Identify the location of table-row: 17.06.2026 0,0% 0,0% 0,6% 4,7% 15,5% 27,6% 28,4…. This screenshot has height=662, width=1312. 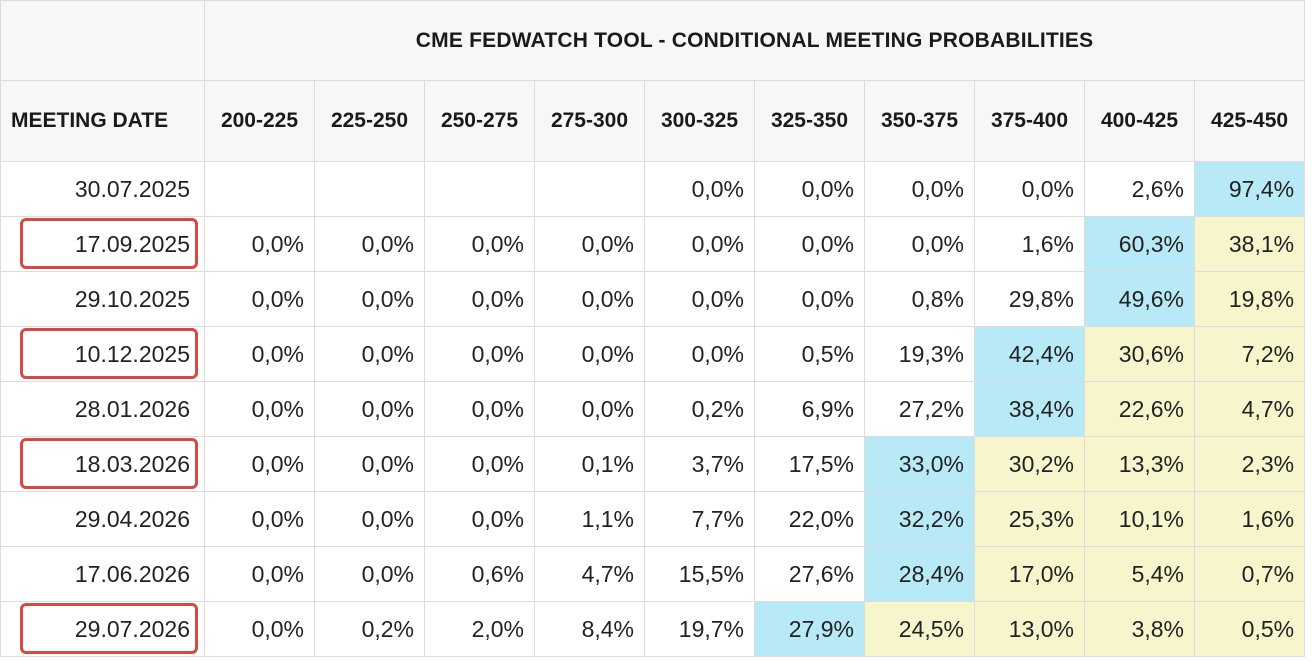
(653, 574).